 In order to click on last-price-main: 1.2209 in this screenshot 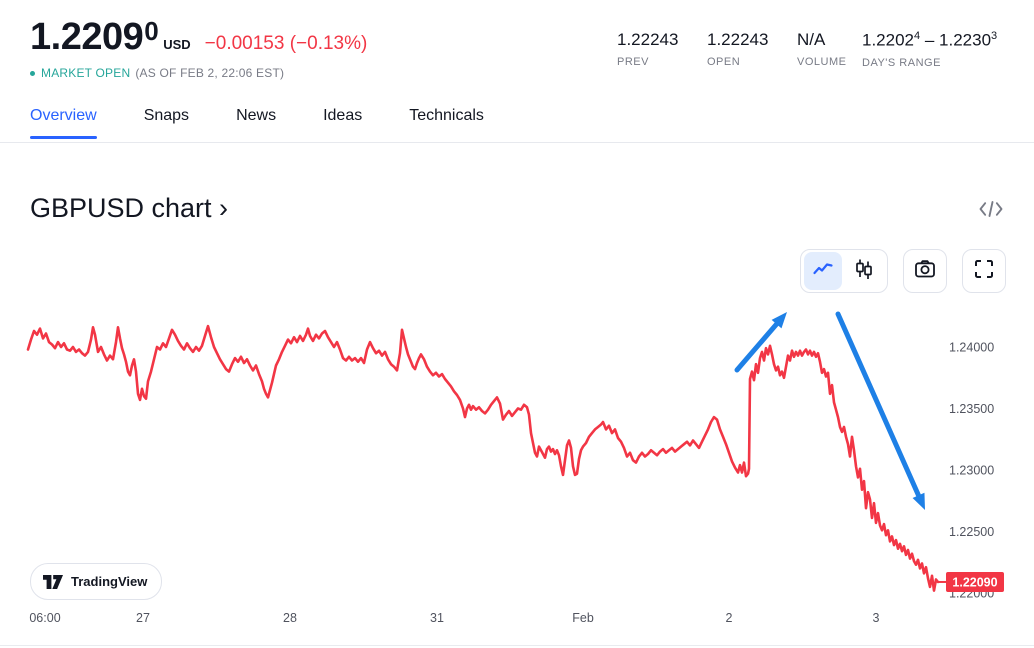, I will do `click(87, 37)`.